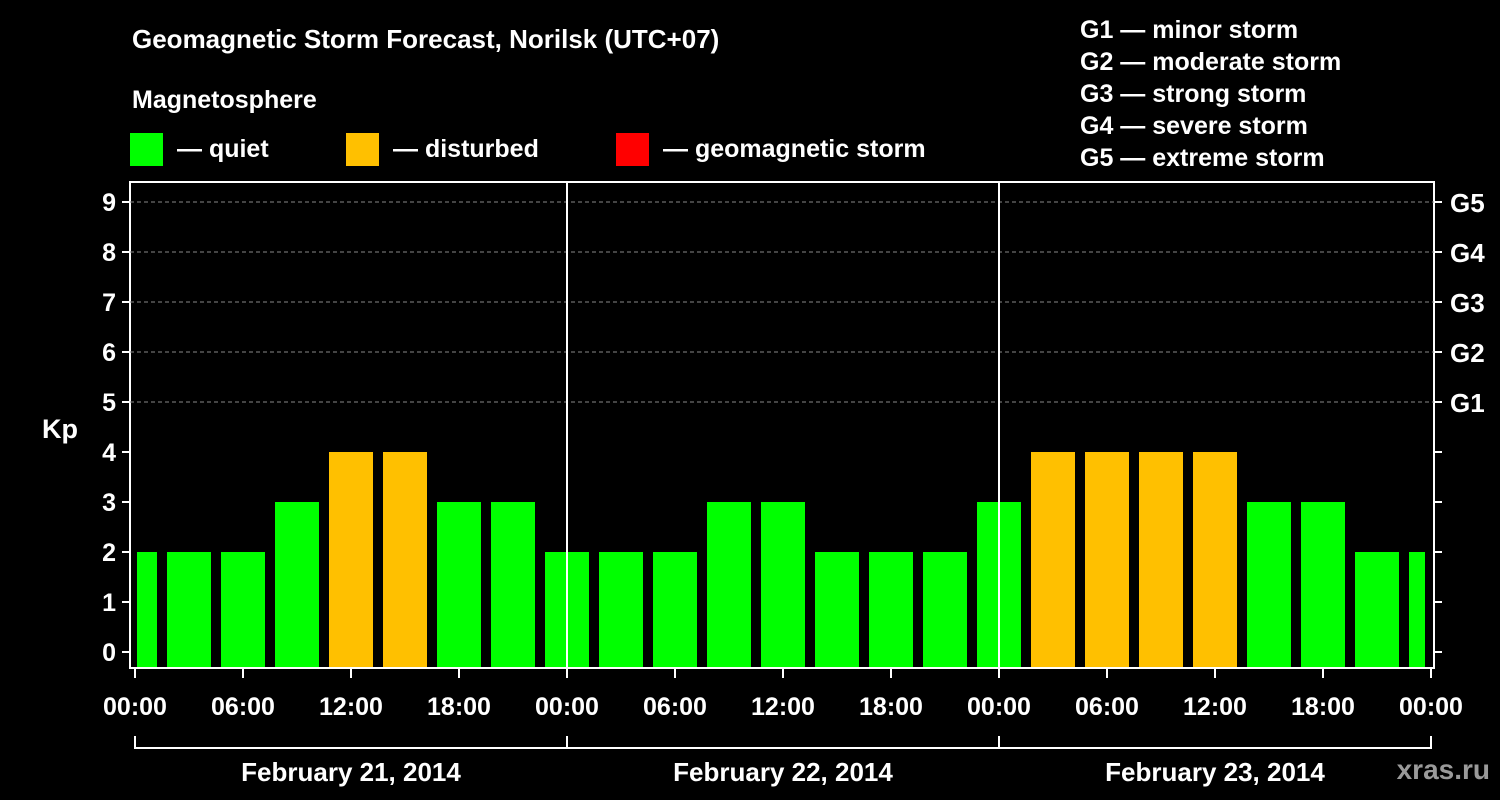  I want to click on y-tick-label: 6, so click(109, 353).